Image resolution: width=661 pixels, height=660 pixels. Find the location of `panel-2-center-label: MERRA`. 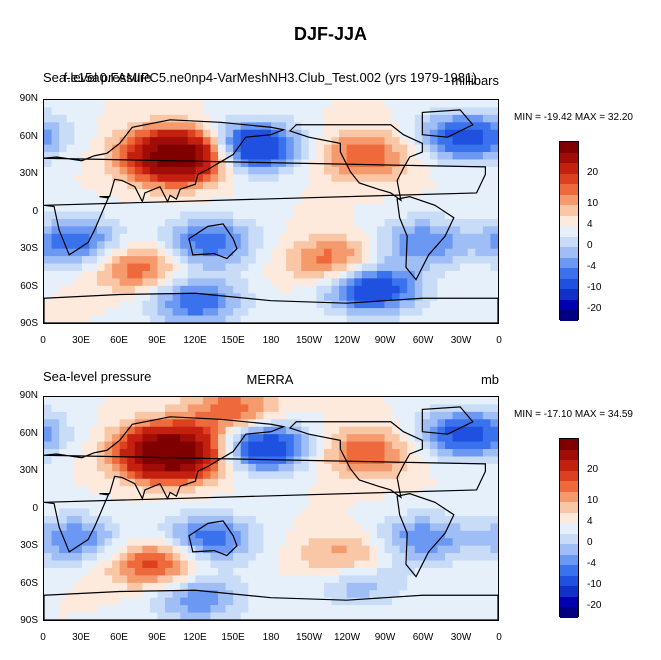

panel-2-center-label: MERRA is located at coordinates (270, 379).